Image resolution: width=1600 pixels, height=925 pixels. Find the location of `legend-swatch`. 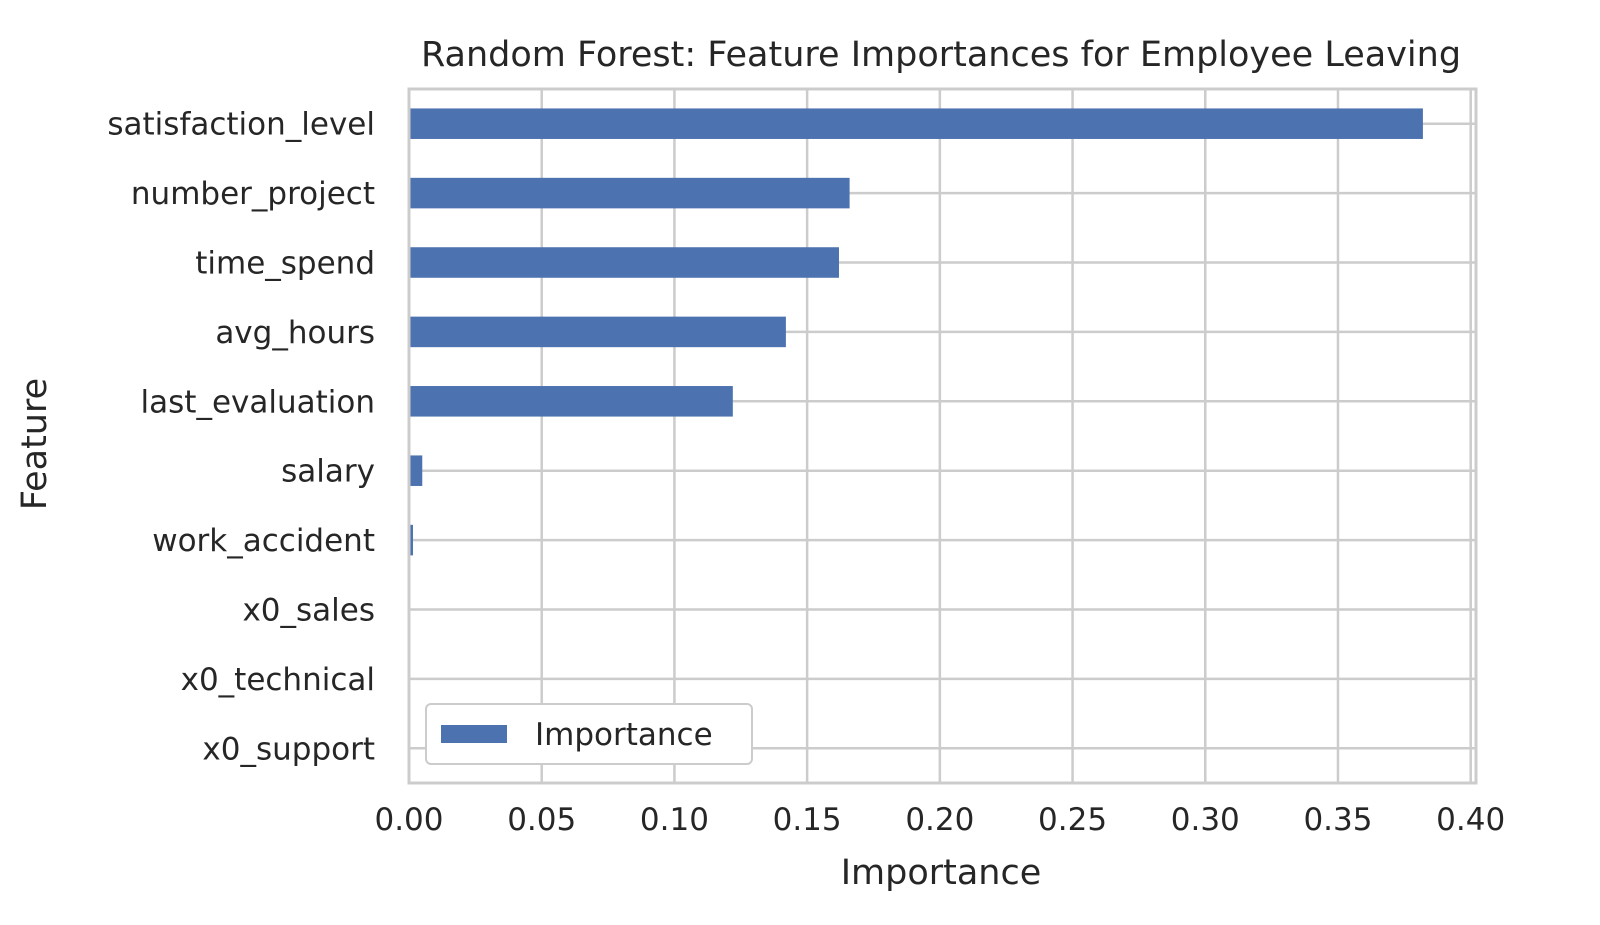

legend-swatch is located at coordinates (474, 734).